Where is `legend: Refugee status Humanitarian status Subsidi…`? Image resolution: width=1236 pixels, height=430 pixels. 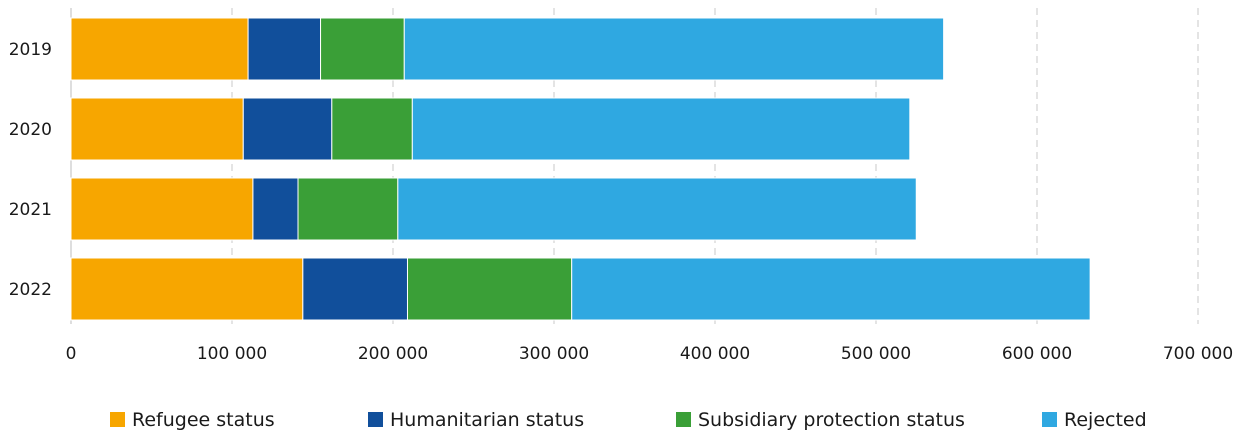 legend: Refugee status Humanitarian status Subsidi… is located at coordinates (628, 419).